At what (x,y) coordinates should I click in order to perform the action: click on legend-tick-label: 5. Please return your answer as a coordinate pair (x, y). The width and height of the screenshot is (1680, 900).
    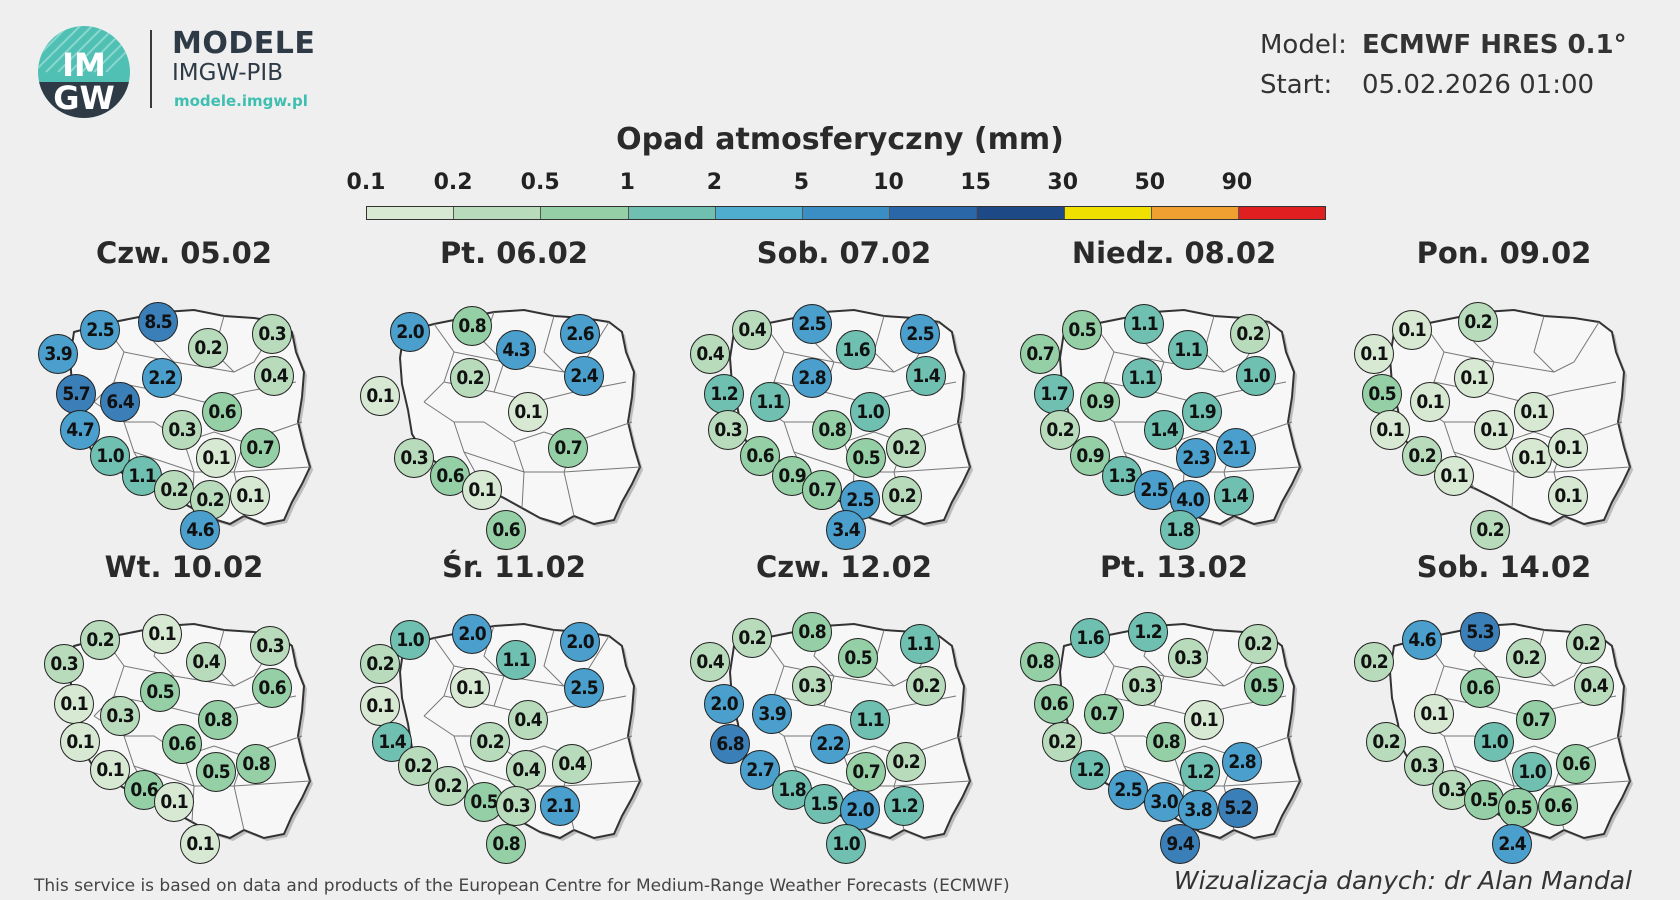
    Looking at the image, I should click on (801, 182).